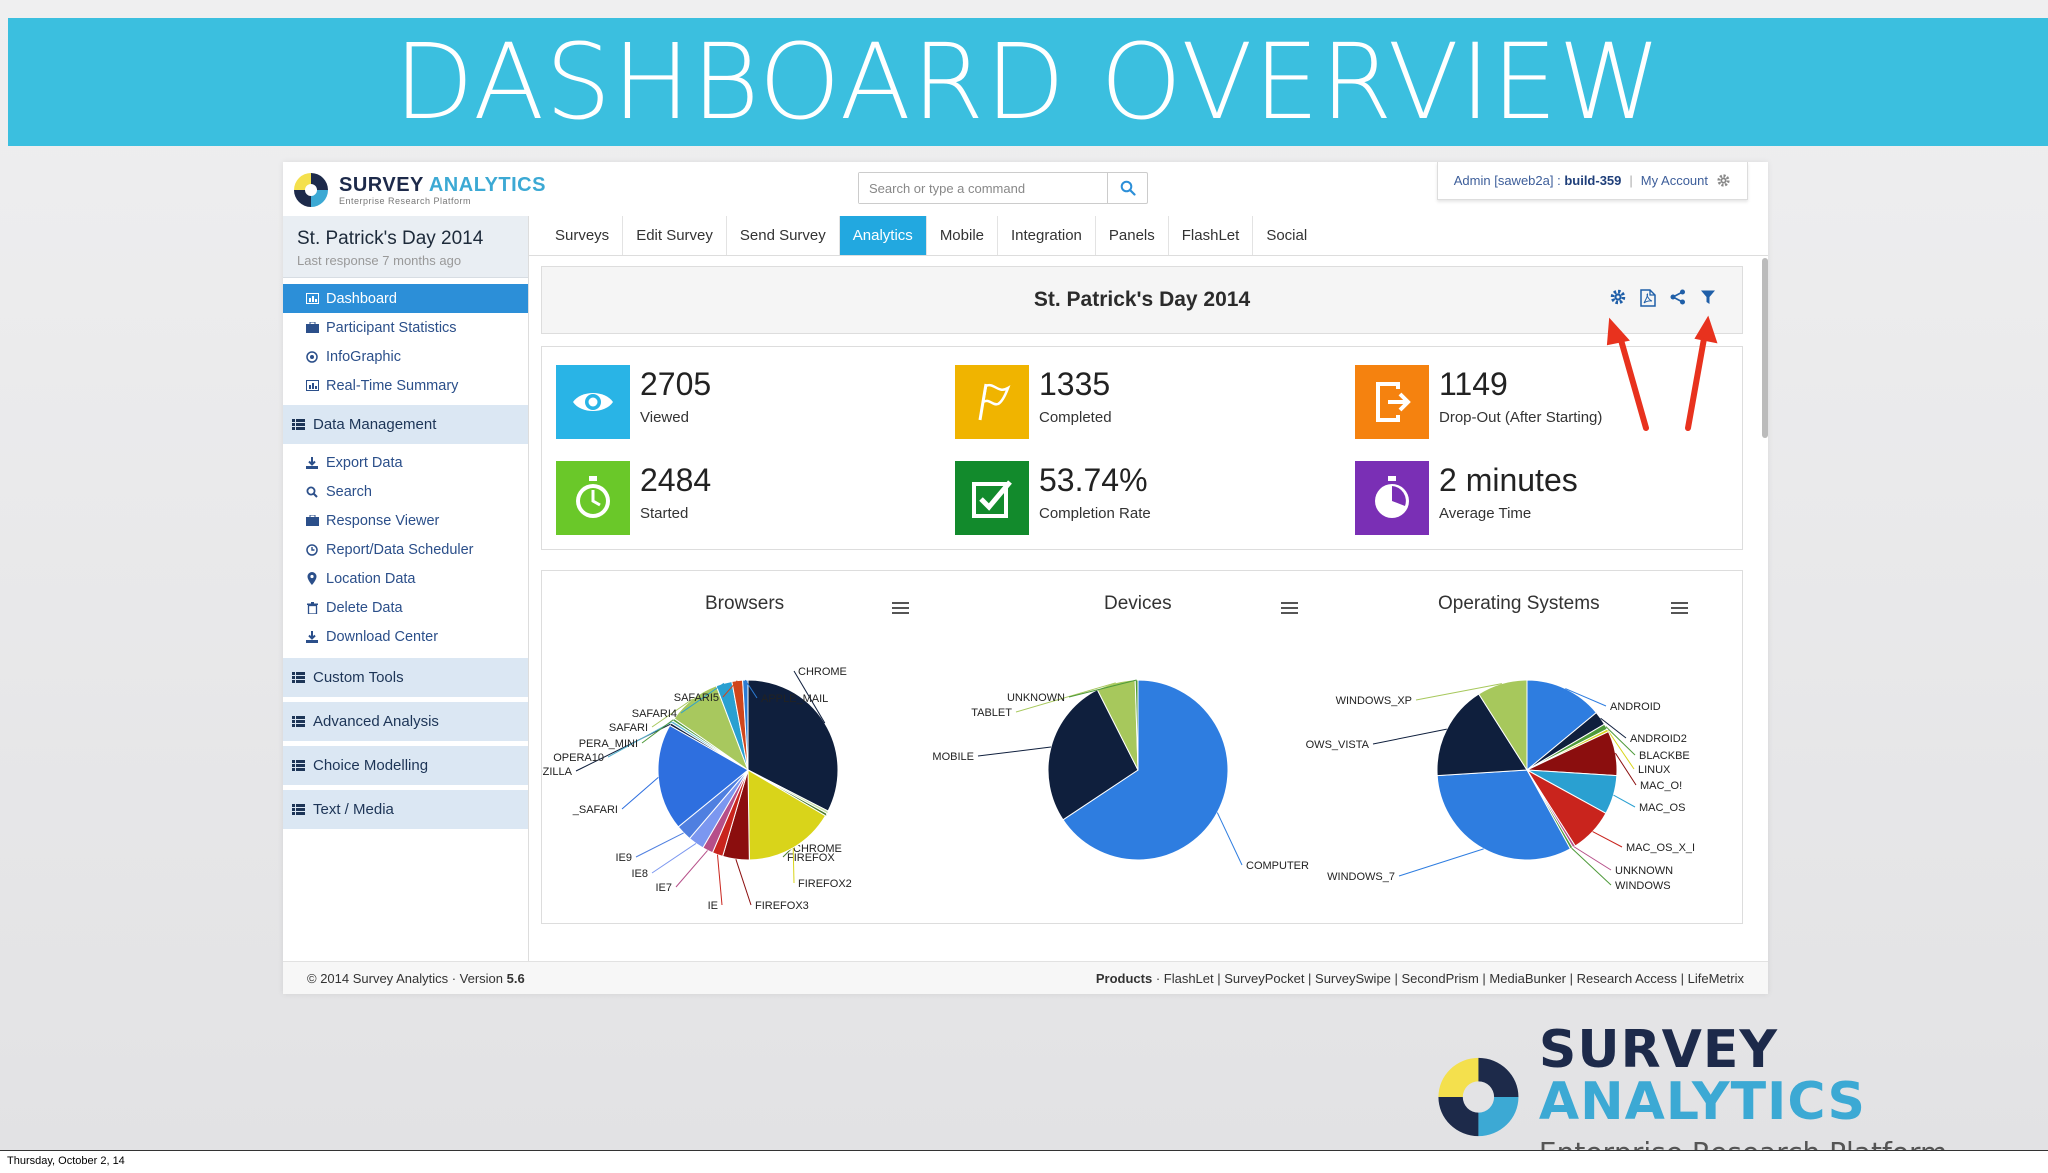  Describe the element at coordinates (608, 744) in the screenshot. I see `slice-label: PERA_MINI` at that location.